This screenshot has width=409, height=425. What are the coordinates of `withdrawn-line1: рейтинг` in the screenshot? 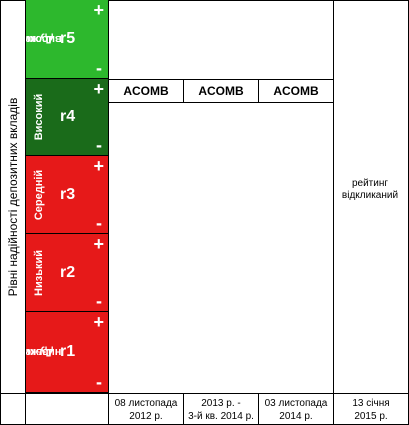 It's located at (370, 183).